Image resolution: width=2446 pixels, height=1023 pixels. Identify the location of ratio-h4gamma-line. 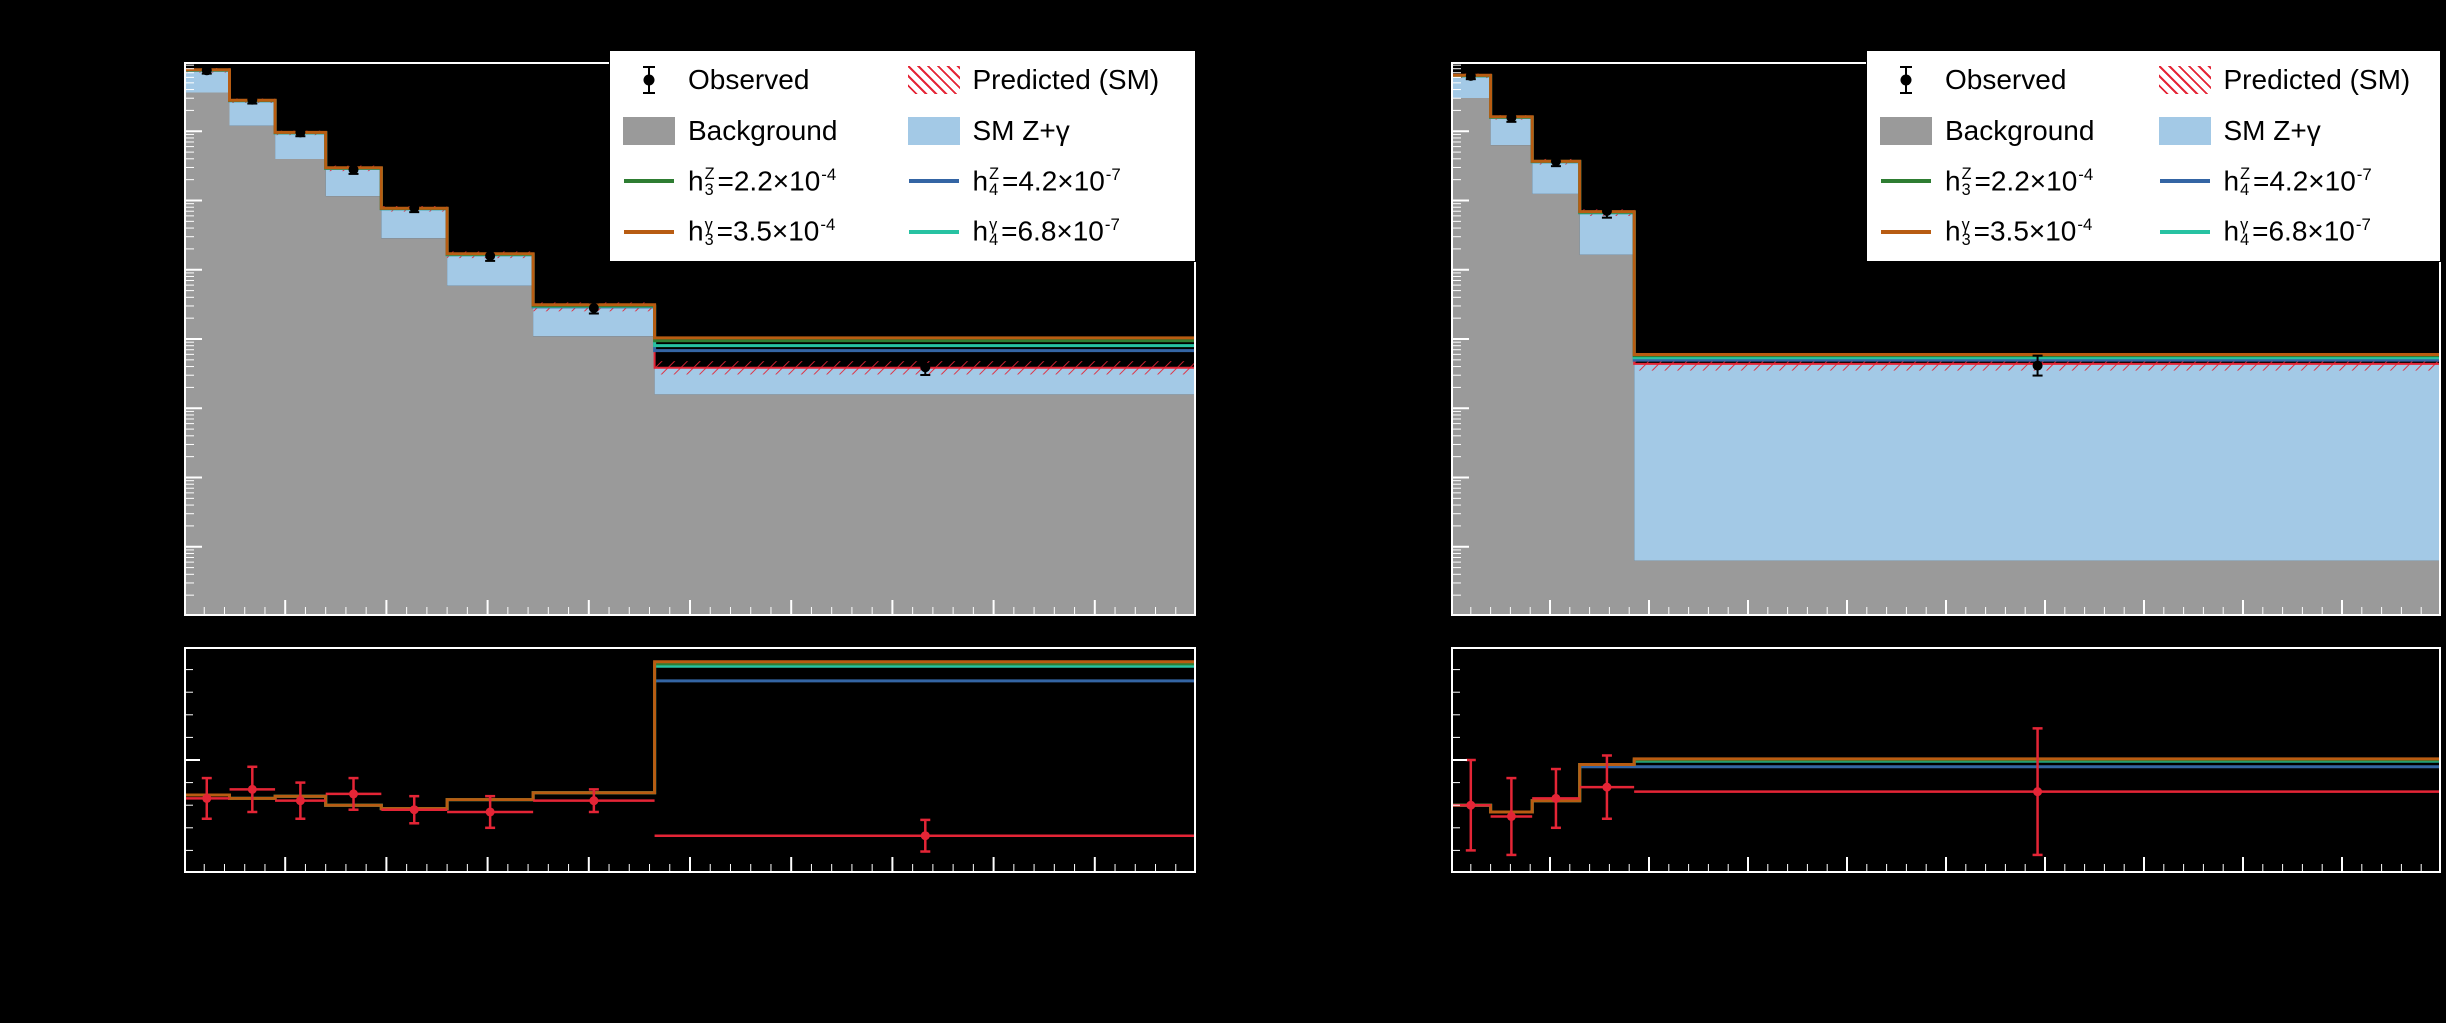
(690, 737).